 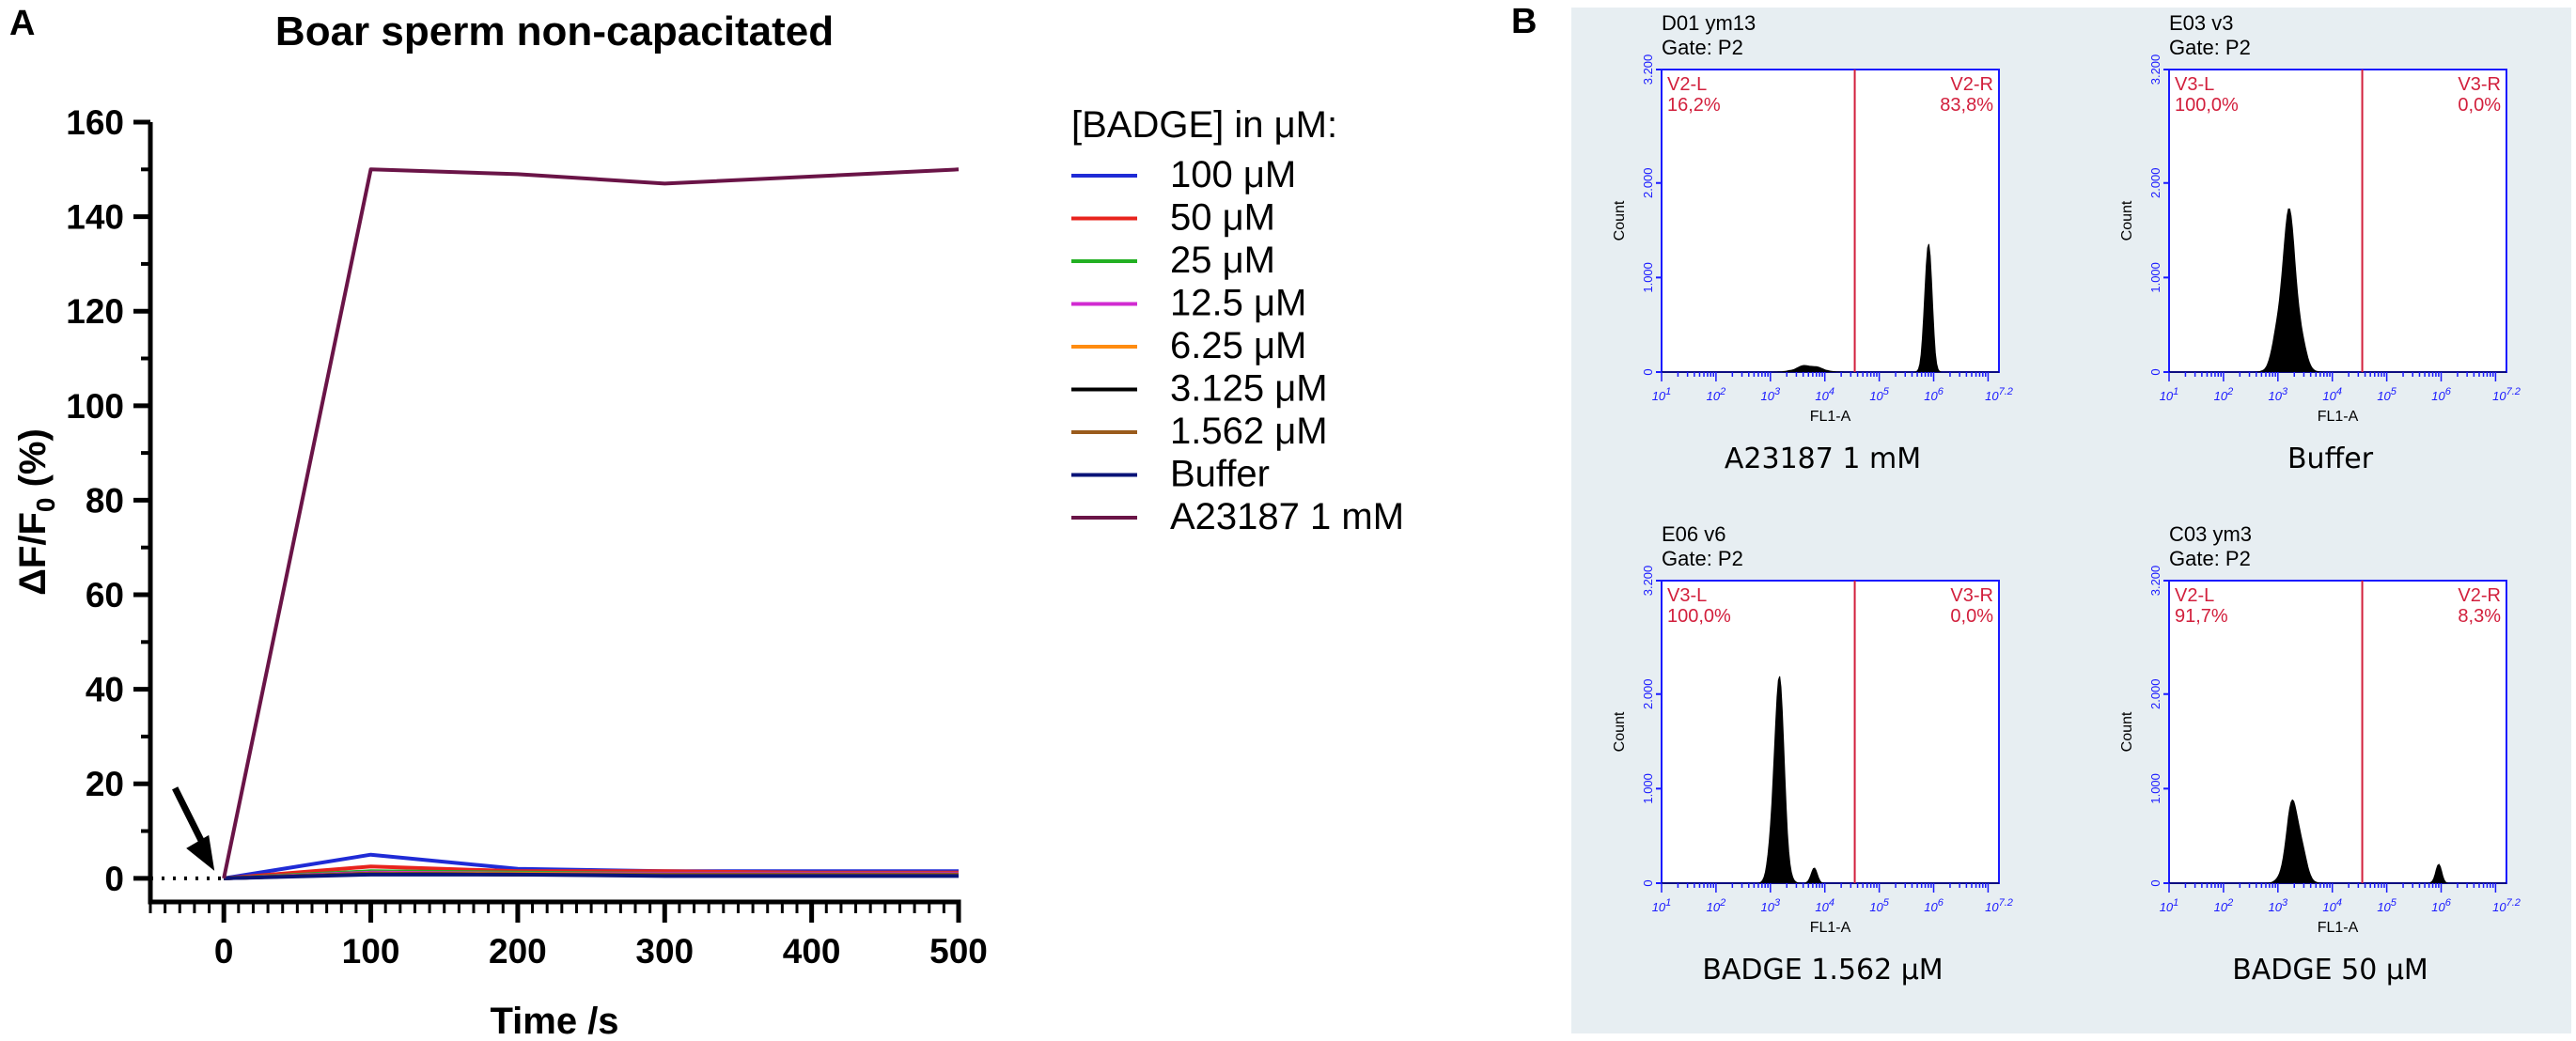 I want to click on y-tick-label: 40, so click(x=105, y=690).